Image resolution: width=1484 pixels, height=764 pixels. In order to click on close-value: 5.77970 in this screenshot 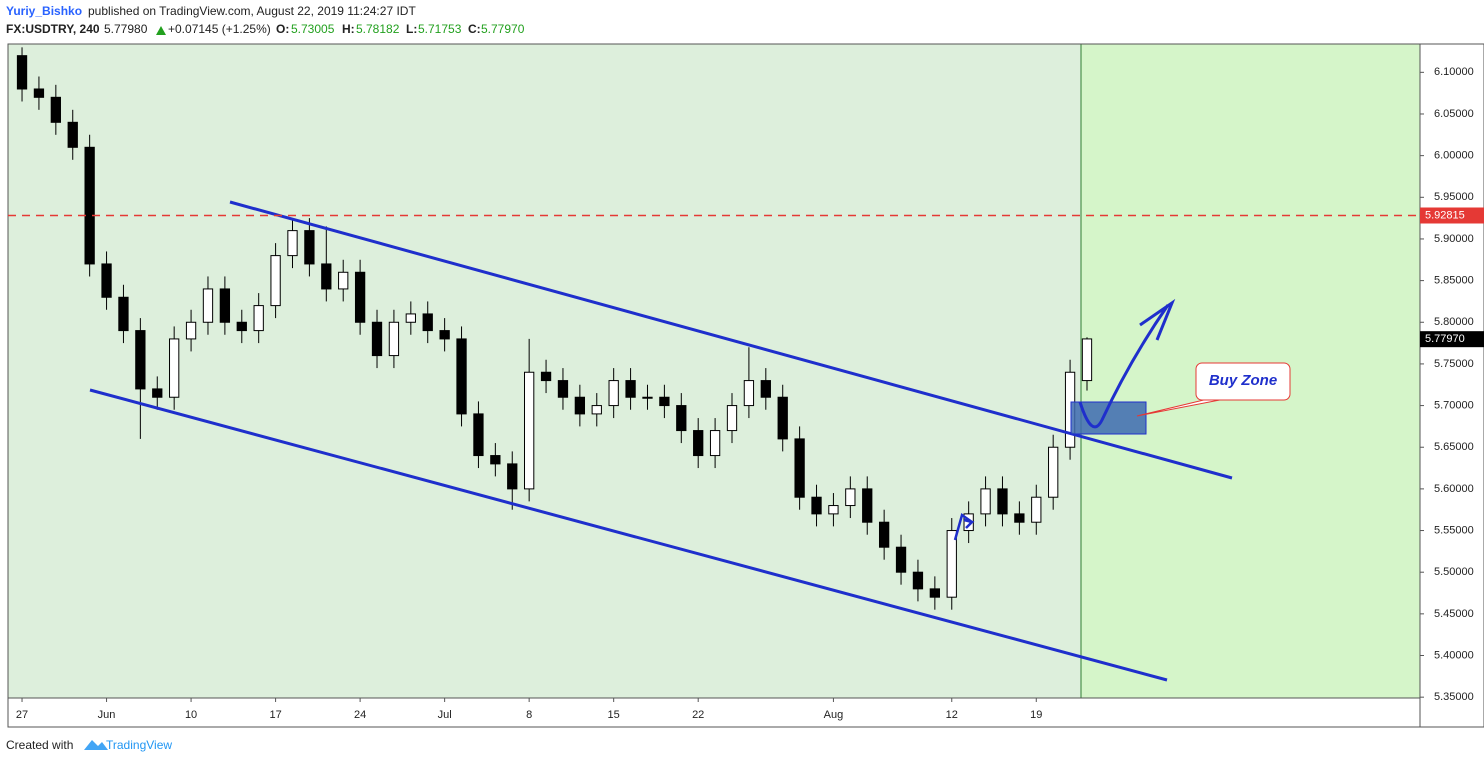, I will do `click(503, 29)`.